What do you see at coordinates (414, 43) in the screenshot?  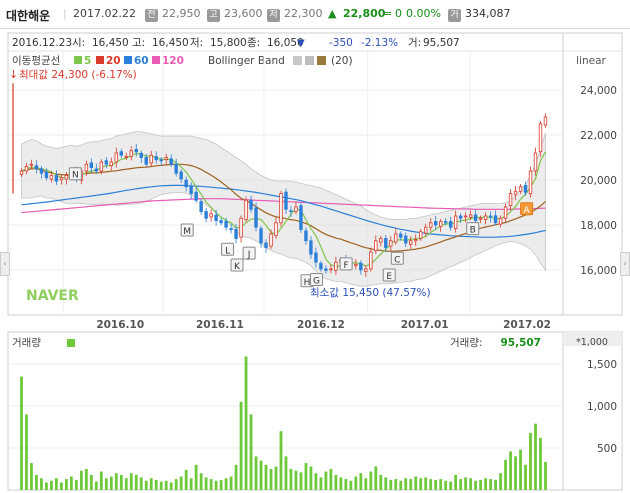 I see `info-volume-label: 거:` at bounding box center [414, 43].